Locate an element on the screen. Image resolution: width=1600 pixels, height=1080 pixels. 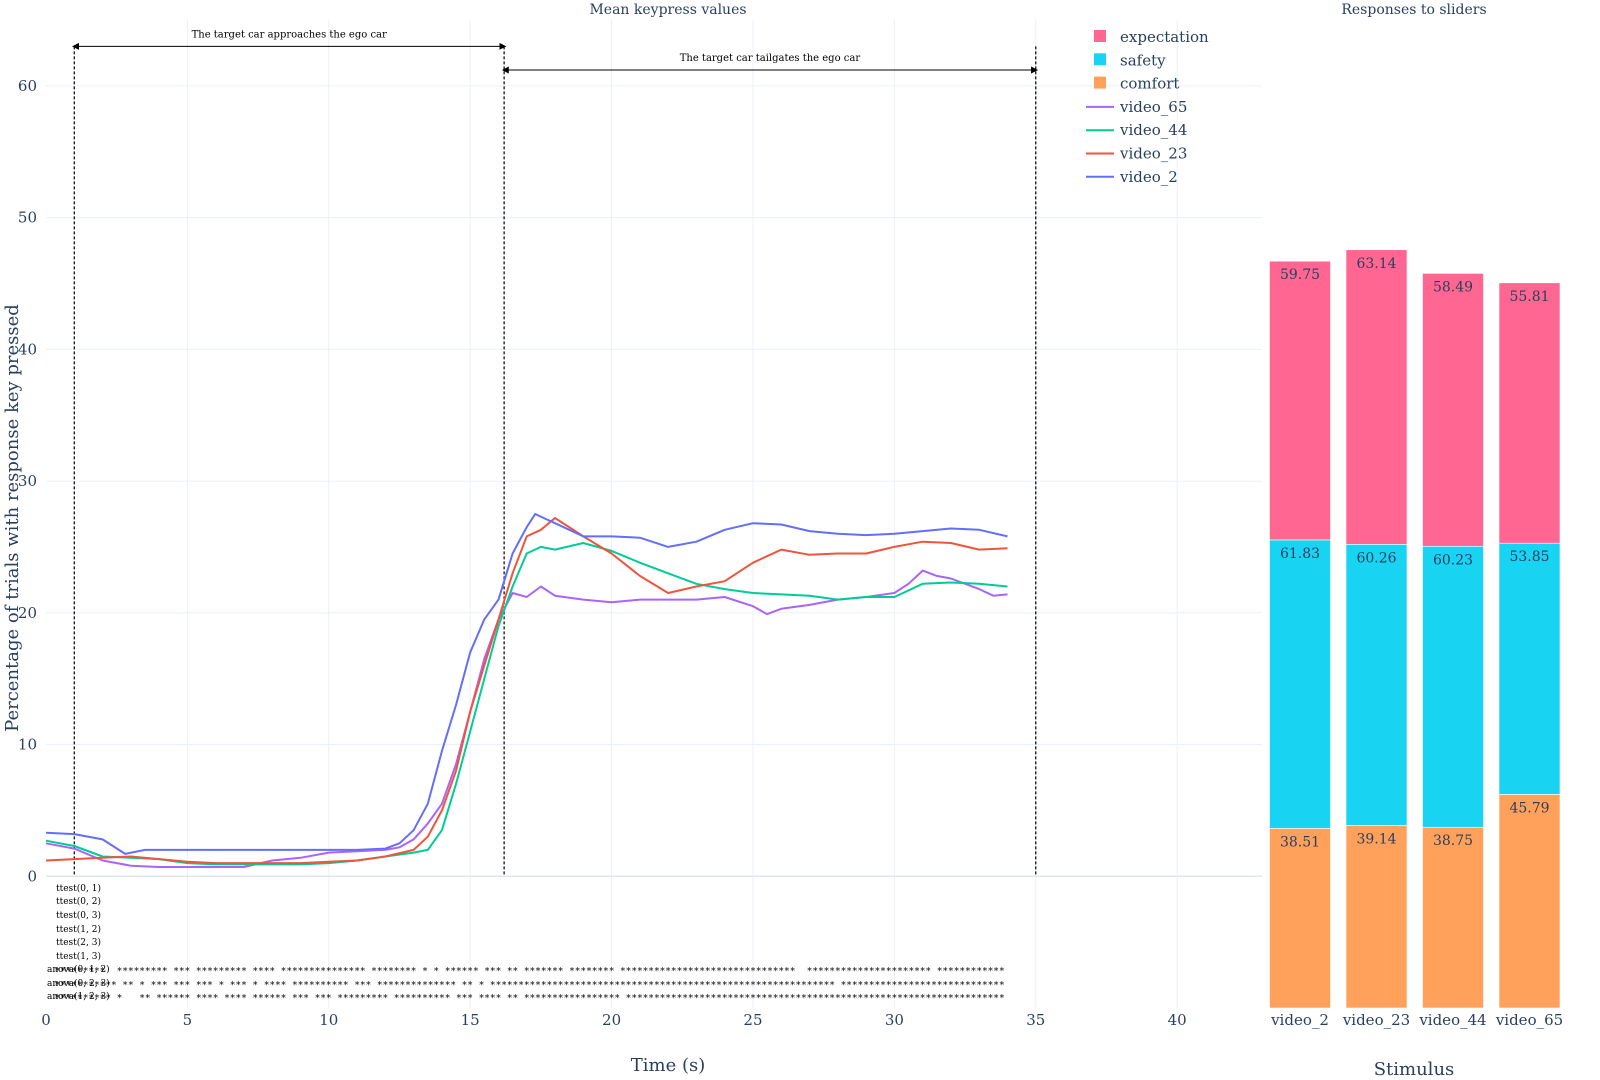
legend-item-comfort: comfort is located at coordinates (1136, 84).